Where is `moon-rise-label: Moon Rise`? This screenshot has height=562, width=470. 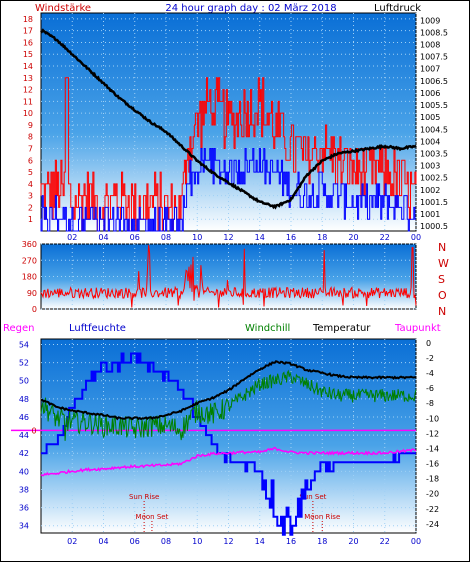
moon-rise-label: Moon Rise is located at coordinates (322, 517).